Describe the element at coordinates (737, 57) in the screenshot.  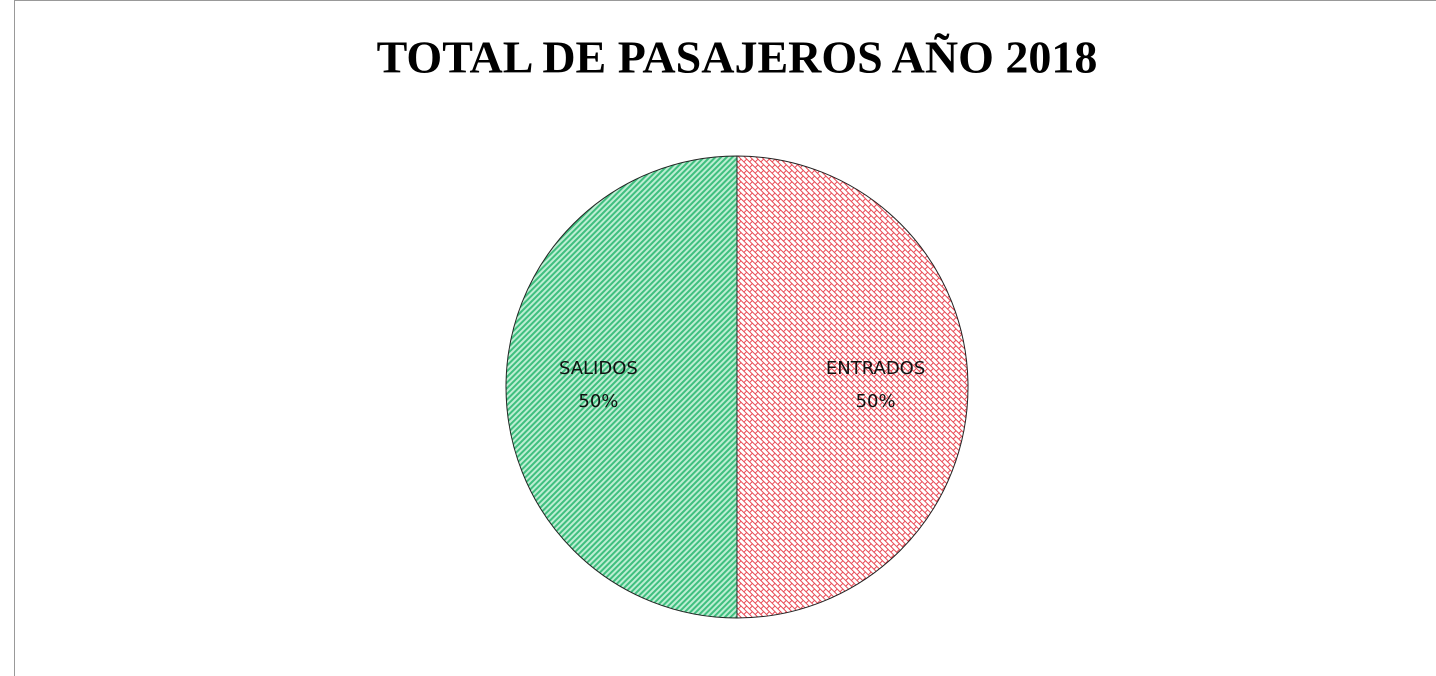
I see `chart-title: TOTAL DE PASAJEROS AÑO 2018` at that location.